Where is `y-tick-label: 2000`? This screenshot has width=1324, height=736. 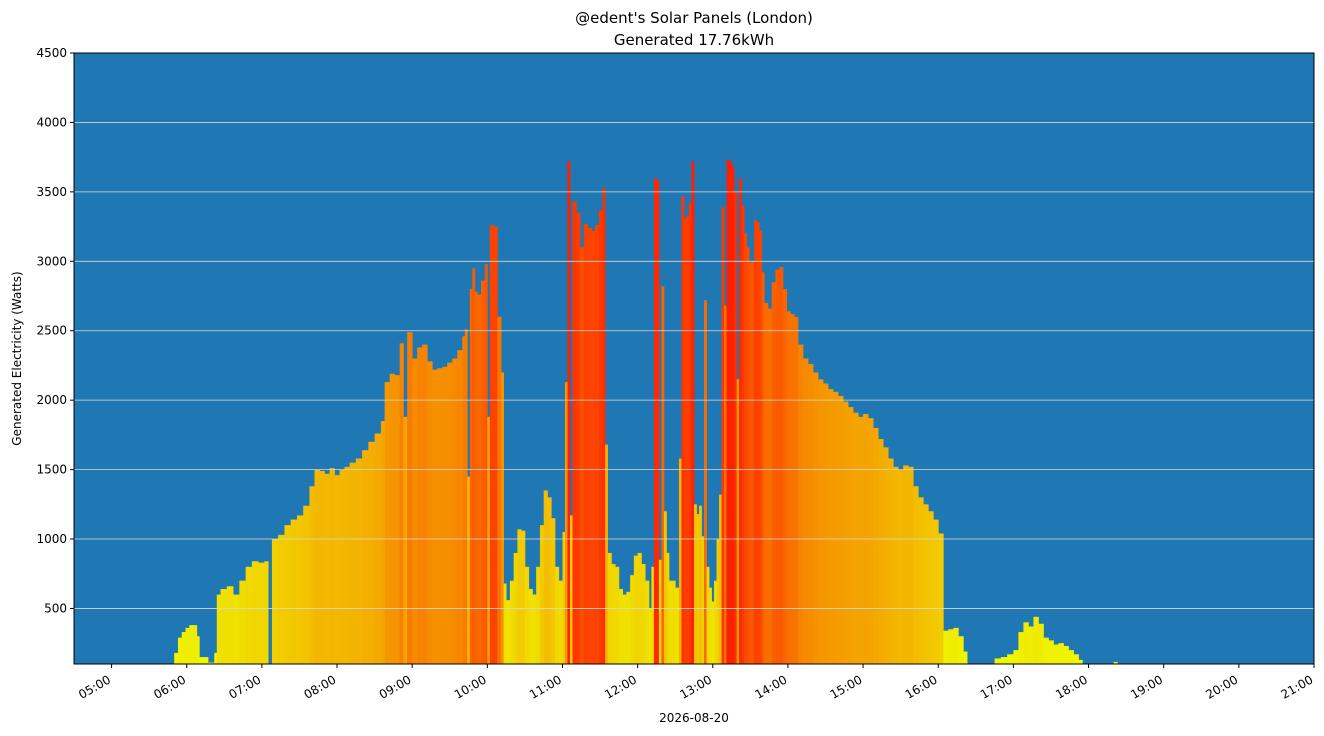 y-tick-label: 2000 is located at coordinates (51, 400).